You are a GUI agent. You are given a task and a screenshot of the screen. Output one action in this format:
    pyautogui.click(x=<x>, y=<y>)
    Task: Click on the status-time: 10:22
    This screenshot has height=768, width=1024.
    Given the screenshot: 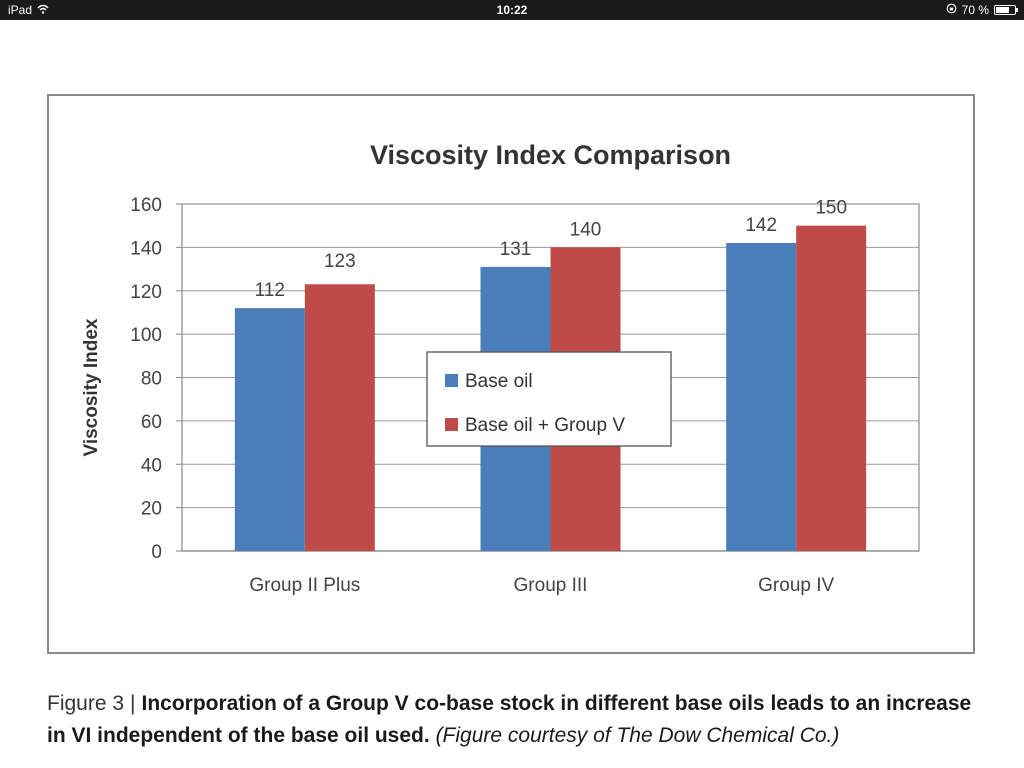 What is the action you would take?
    pyautogui.click(x=512, y=10)
    